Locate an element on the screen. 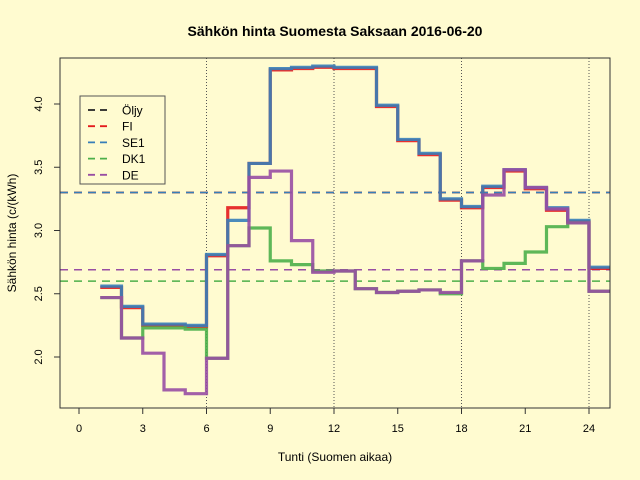 The width and height of the screenshot is (640, 480). legend-label-se1: SE1 is located at coordinates (133, 143).